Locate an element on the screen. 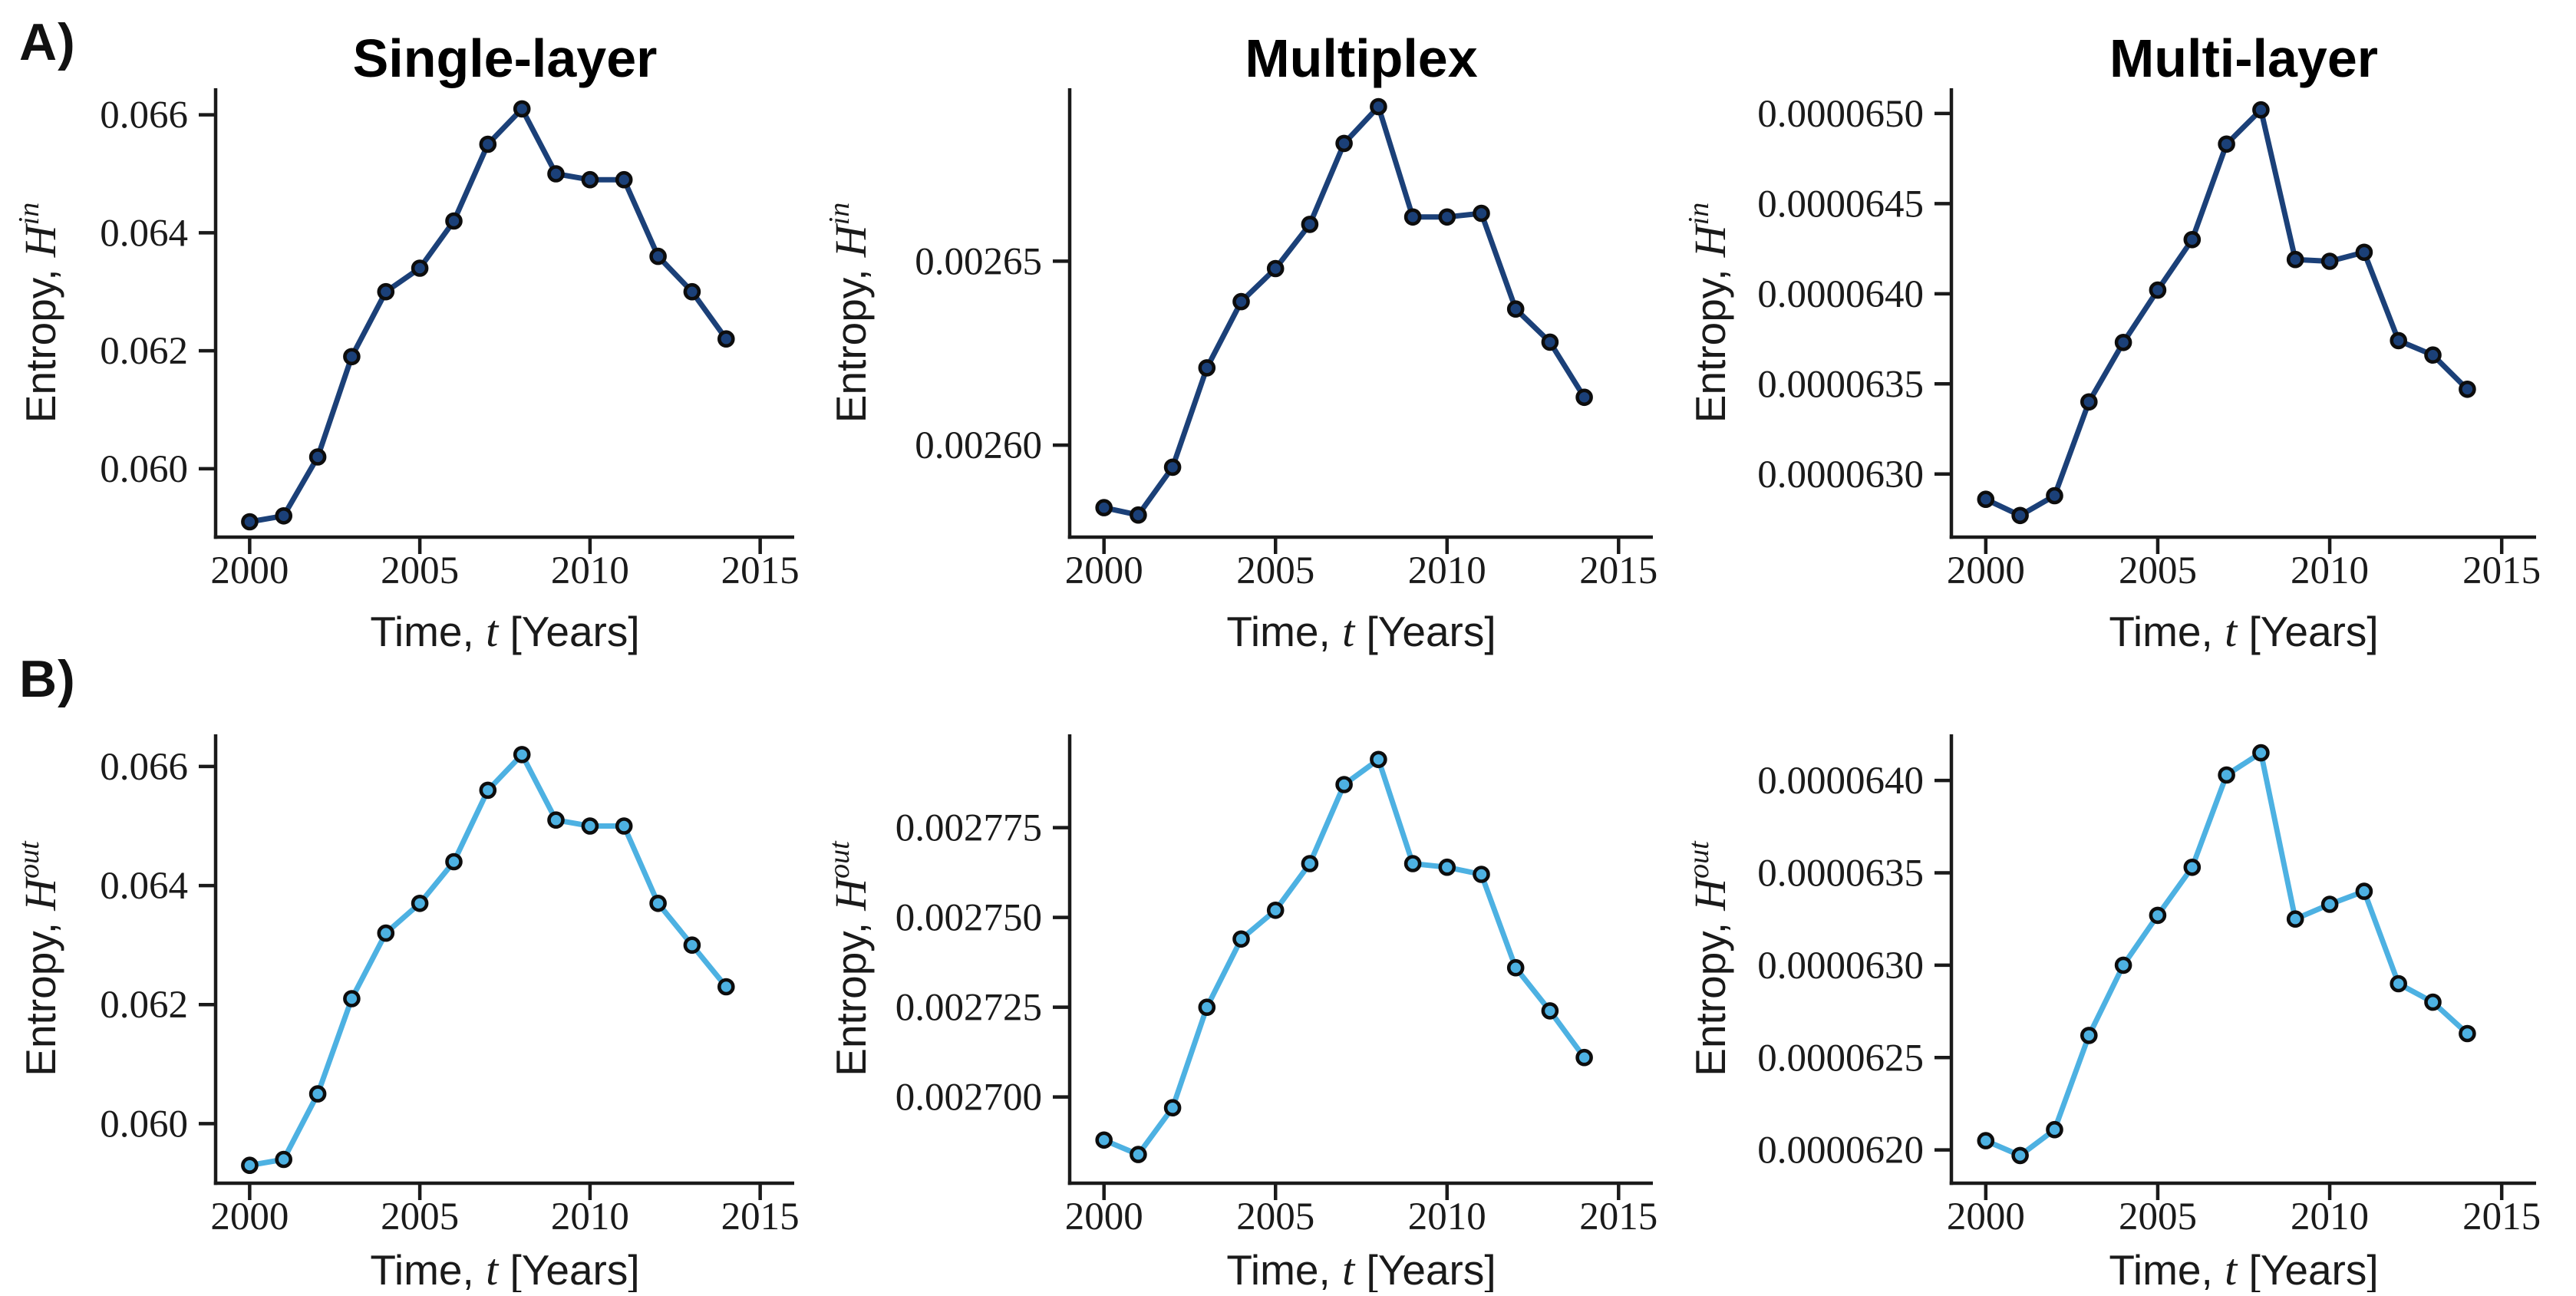 This screenshot has height=1296, width=2576. chart-title: Multi-layer is located at coordinates (2243, 58).